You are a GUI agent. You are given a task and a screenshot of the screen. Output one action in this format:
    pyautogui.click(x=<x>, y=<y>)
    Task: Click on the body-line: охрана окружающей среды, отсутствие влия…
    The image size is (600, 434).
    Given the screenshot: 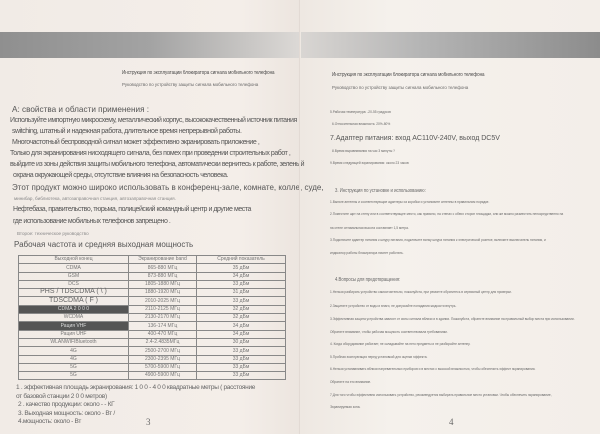 What is the action you would take?
    pyautogui.click(x=121, y=175)
    